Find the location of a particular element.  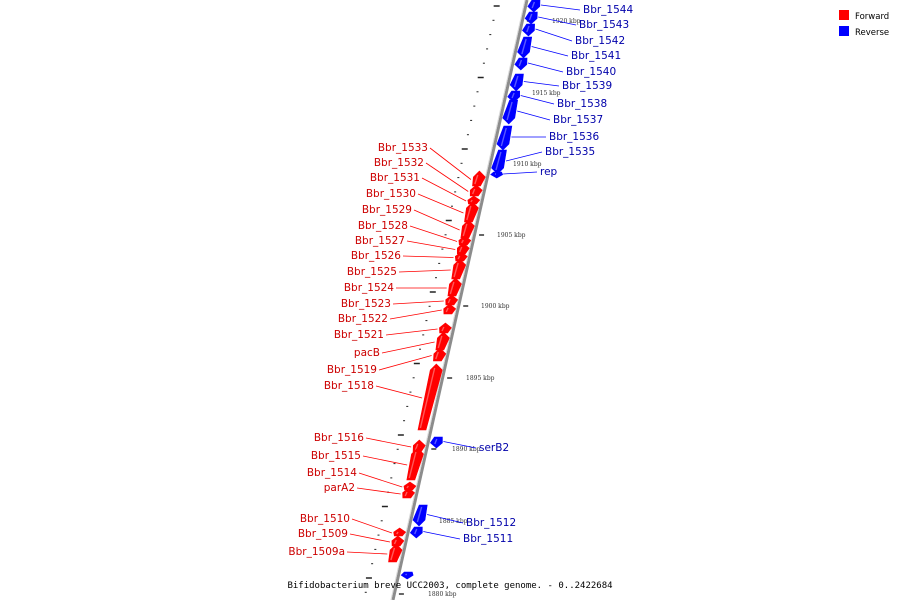

reverse-gene-unlabeled is located at coordinates (407, 575).